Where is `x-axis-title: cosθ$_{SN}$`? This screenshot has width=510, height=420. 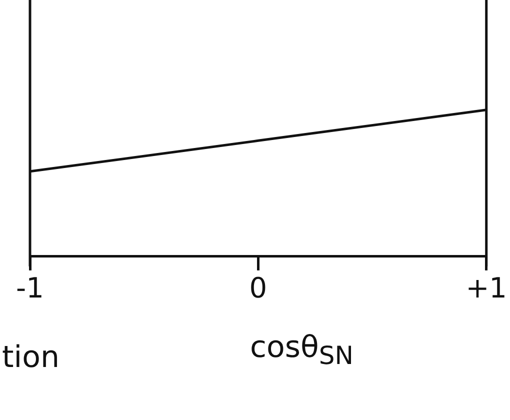
x-axis-title: cosθ$_{SN}$ is located at coordinates (302, 350).